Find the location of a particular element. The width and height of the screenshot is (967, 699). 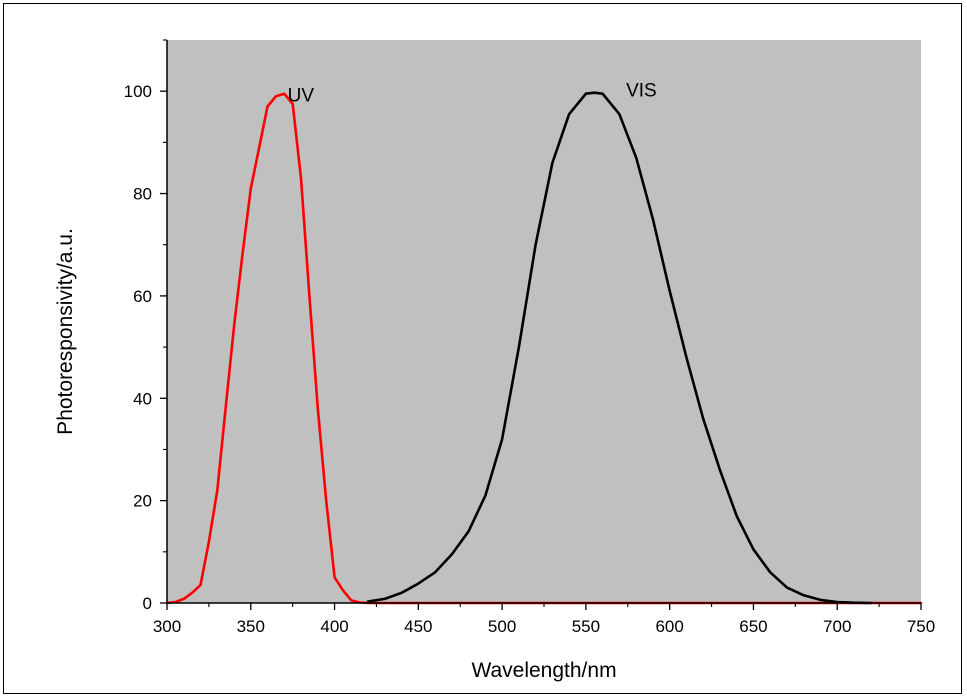

x-tick-label: 400 is located at coordinates (334, 626).